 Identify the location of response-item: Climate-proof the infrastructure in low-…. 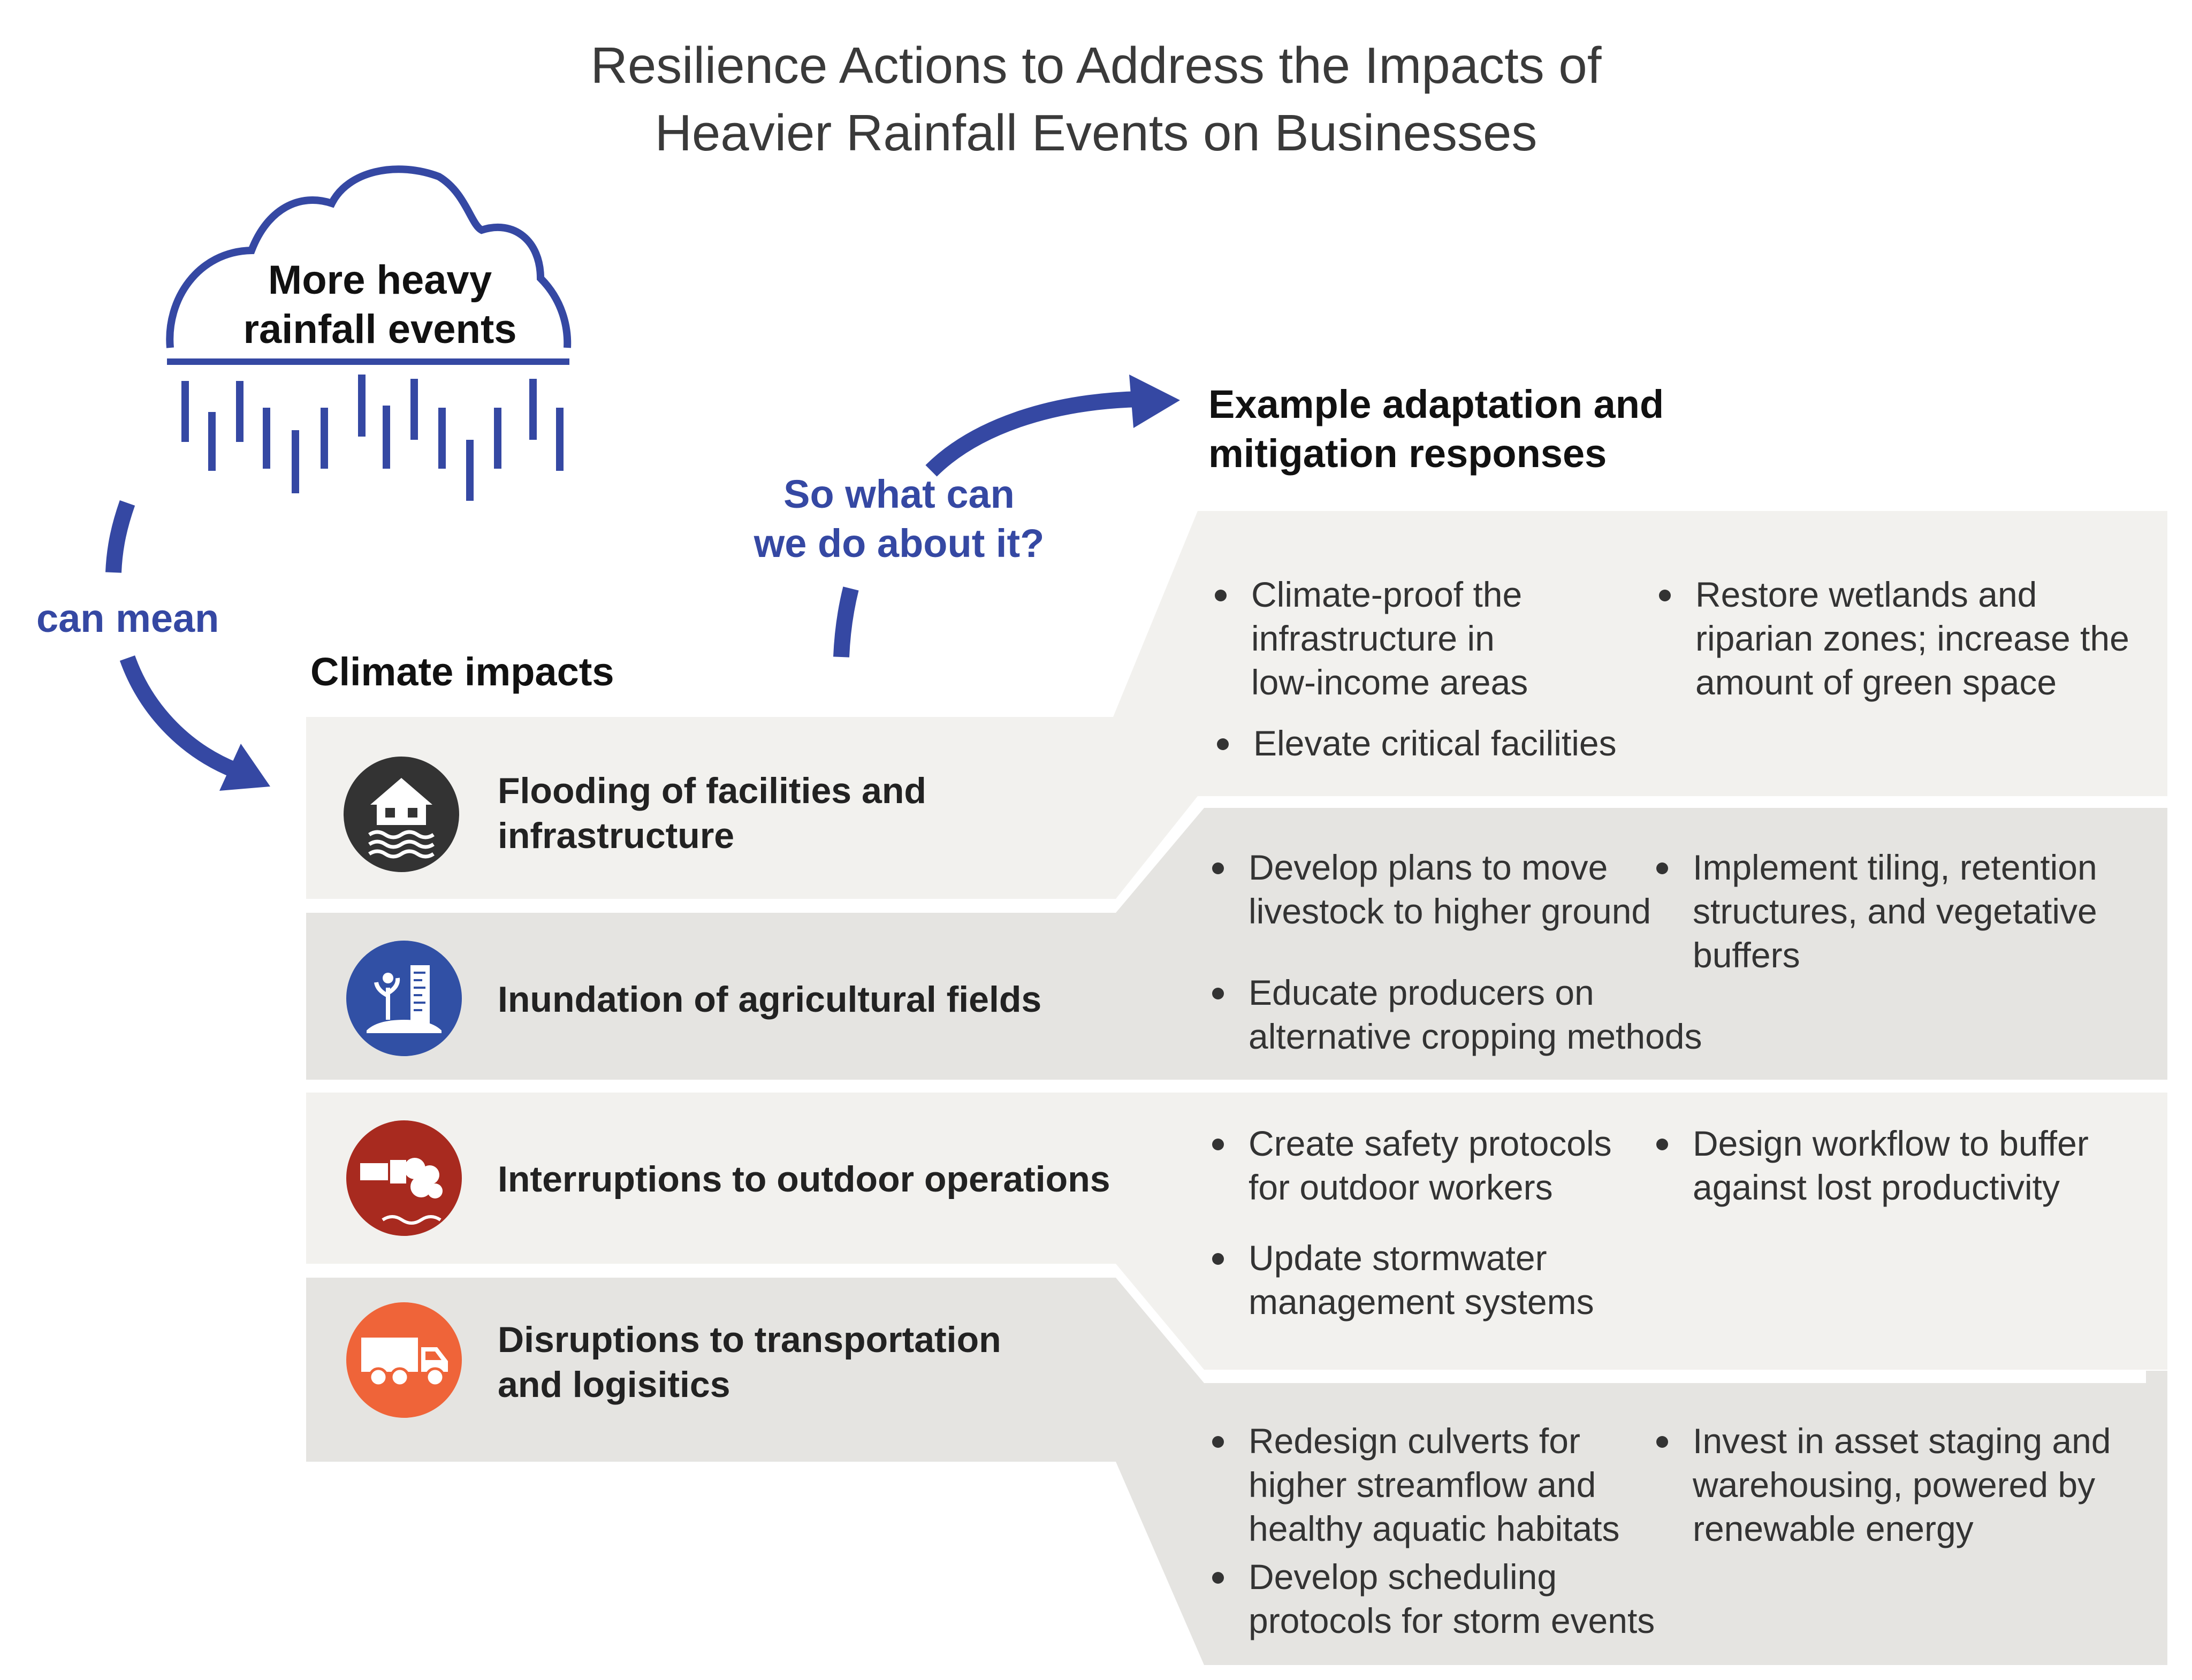
(1371, 638).